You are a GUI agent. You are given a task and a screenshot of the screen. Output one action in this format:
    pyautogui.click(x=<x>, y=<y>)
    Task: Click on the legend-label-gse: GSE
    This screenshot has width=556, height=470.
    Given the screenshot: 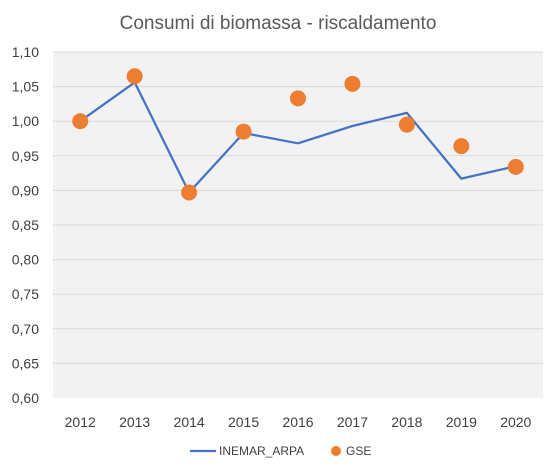 What is the action you would take?
    pyautogui.click(x=358, y=451)
    